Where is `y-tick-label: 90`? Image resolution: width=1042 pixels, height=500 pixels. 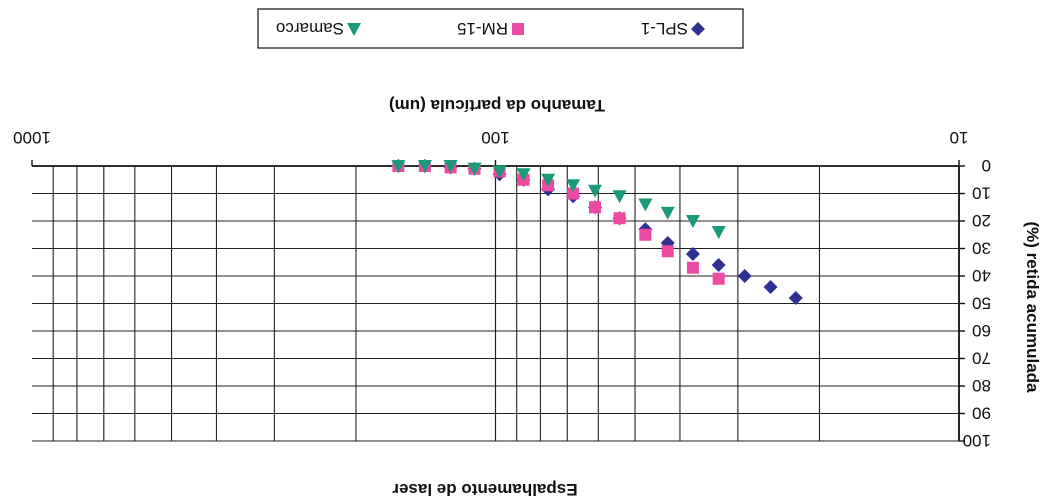 y-tick-label: 90 is located at coordinates (981, 413).